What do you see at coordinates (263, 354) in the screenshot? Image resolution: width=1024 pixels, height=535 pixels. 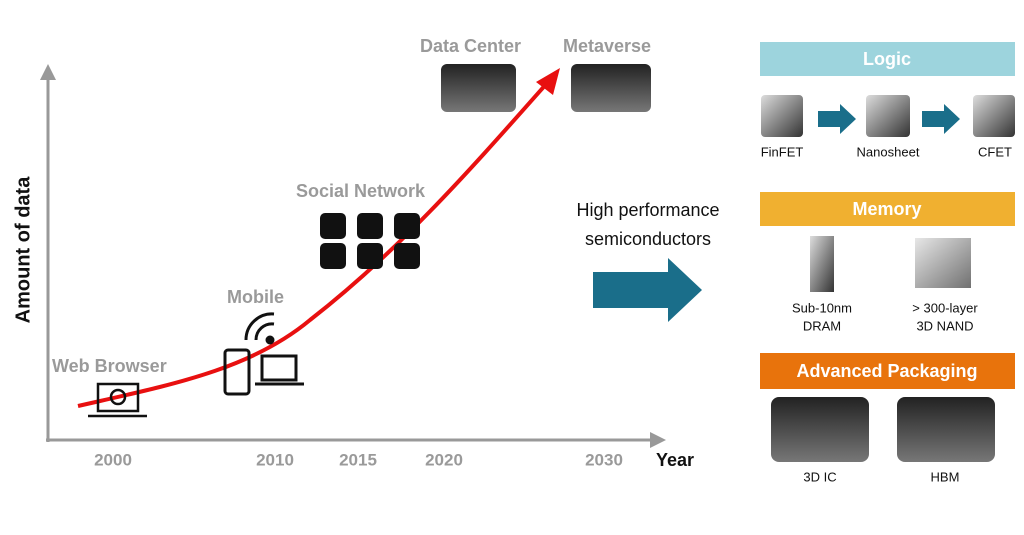 I see `mobile-icon` at bounding box center [263, 354].